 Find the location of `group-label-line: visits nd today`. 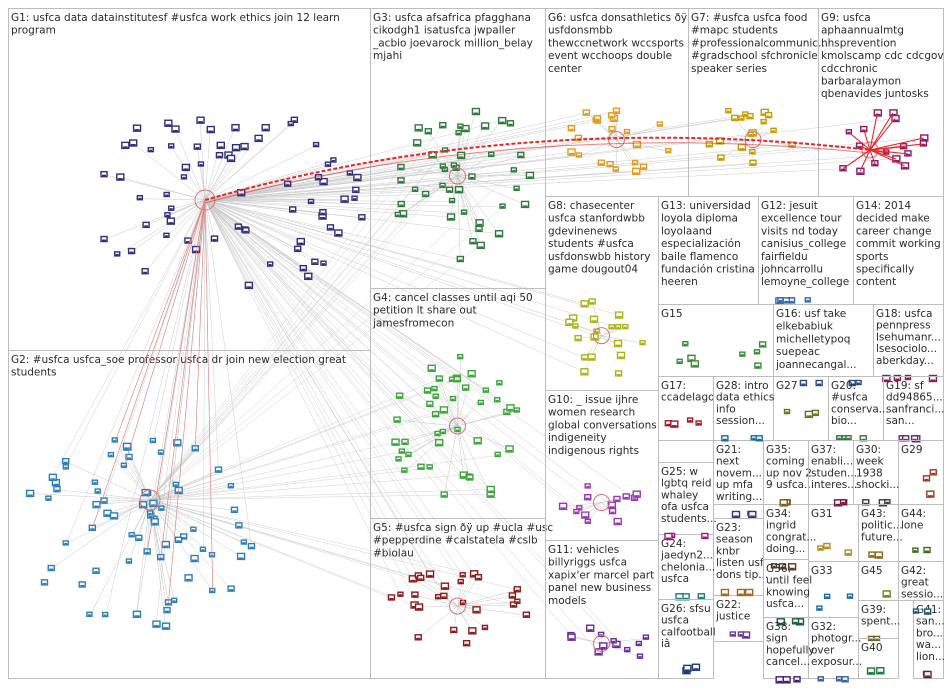

group-label-line: visits nd today is located at coordinates (799, 231).